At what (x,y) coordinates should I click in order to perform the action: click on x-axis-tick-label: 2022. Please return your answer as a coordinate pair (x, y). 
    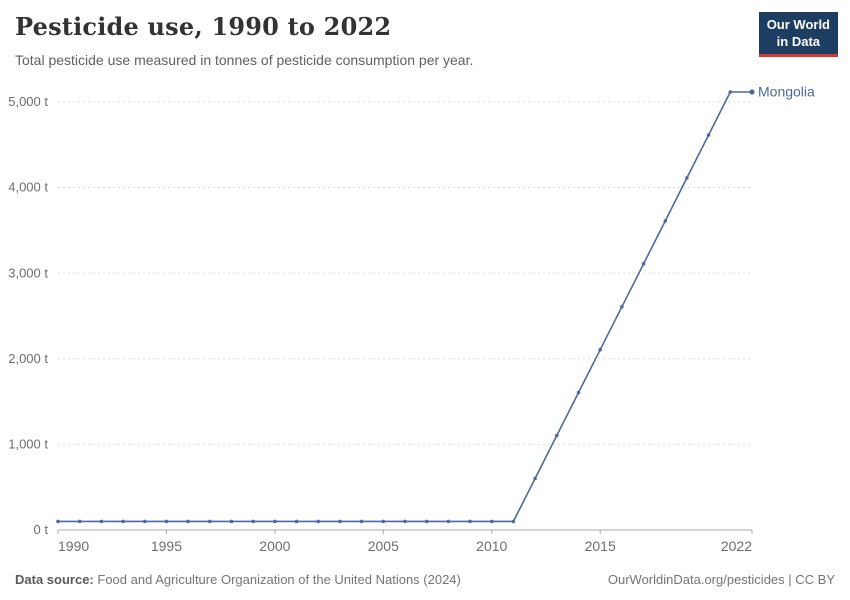
    Looking at the image, I should click on (736, 546).